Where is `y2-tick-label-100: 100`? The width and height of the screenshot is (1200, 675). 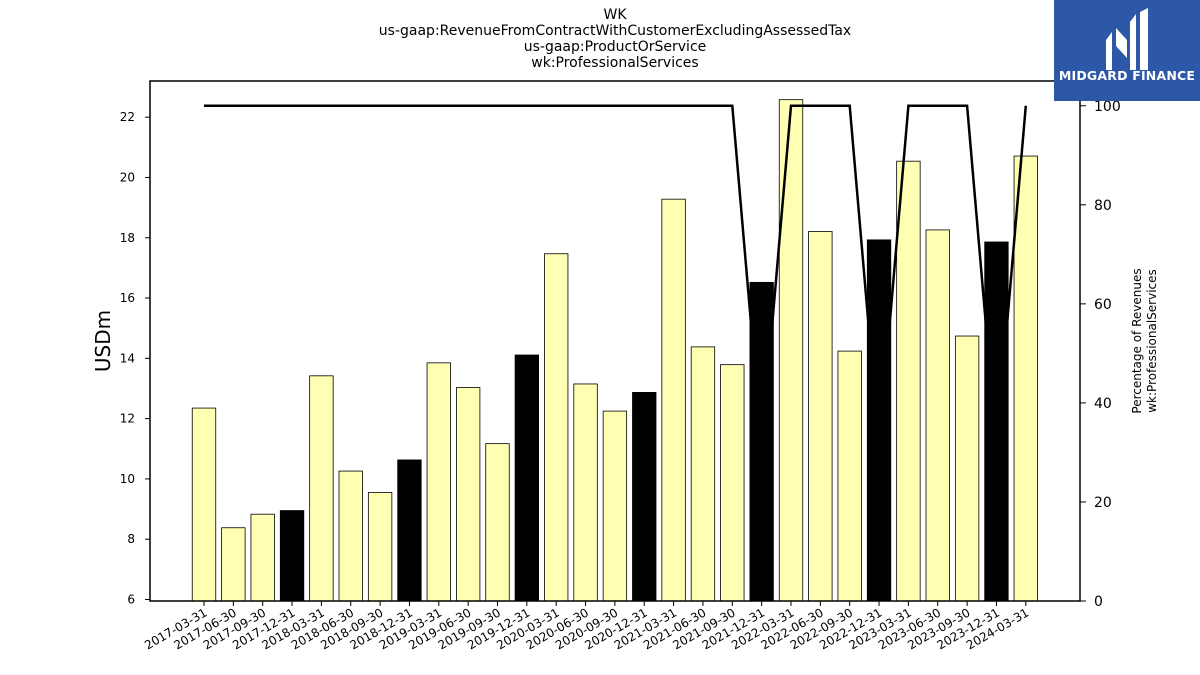 y2-tick-label-100: 100 is located at coordinates (1107, 107).